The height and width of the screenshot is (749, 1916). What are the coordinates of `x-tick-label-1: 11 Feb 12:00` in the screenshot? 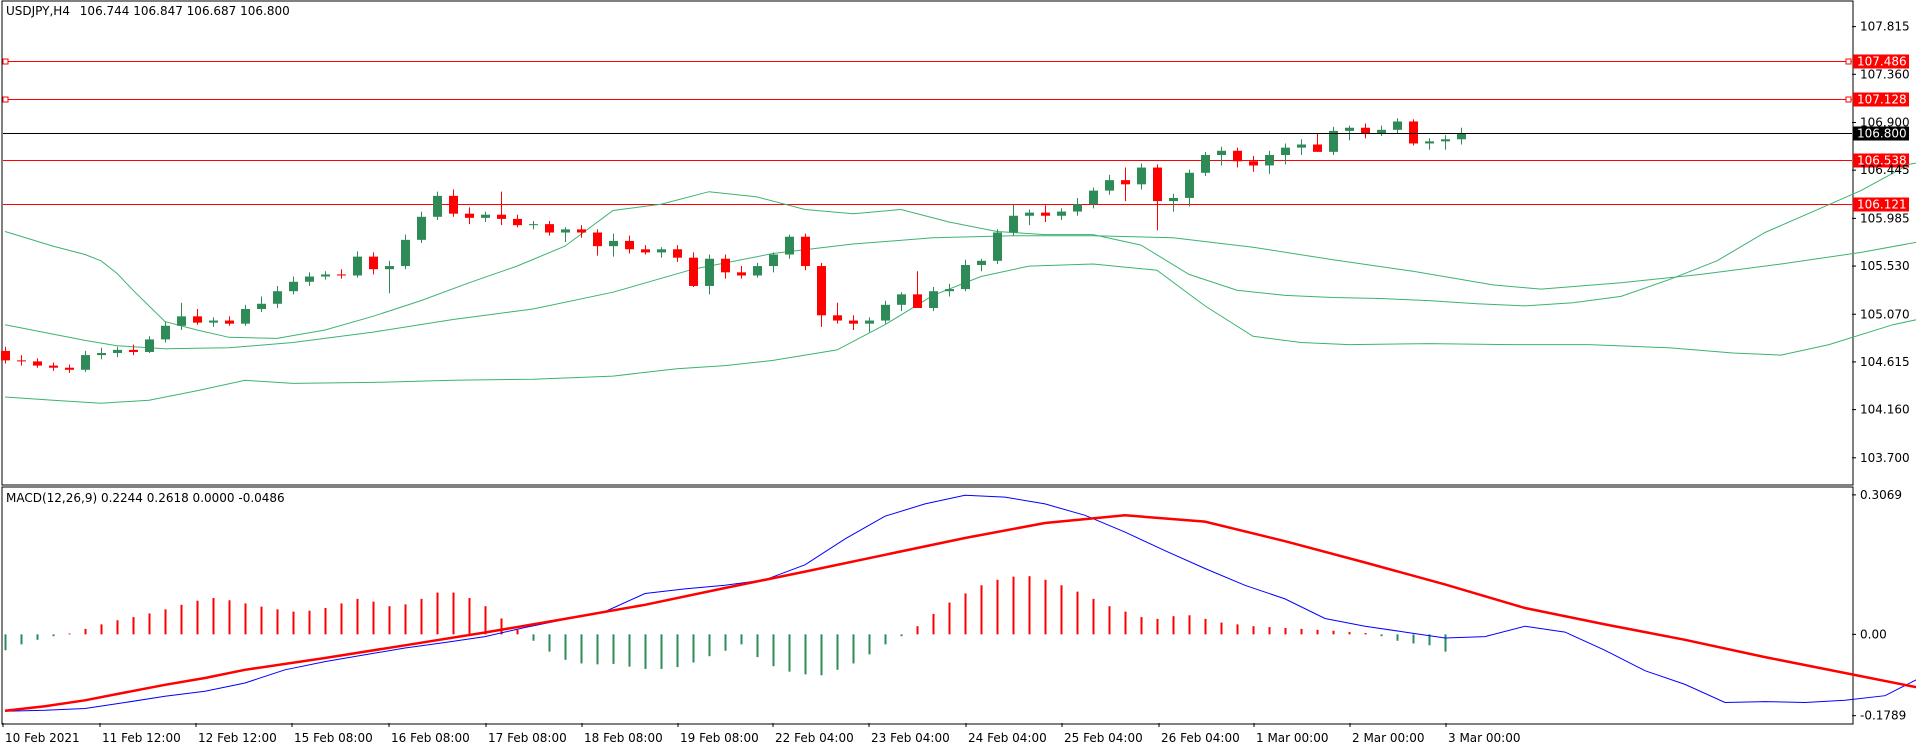 It's located at (141, 738).